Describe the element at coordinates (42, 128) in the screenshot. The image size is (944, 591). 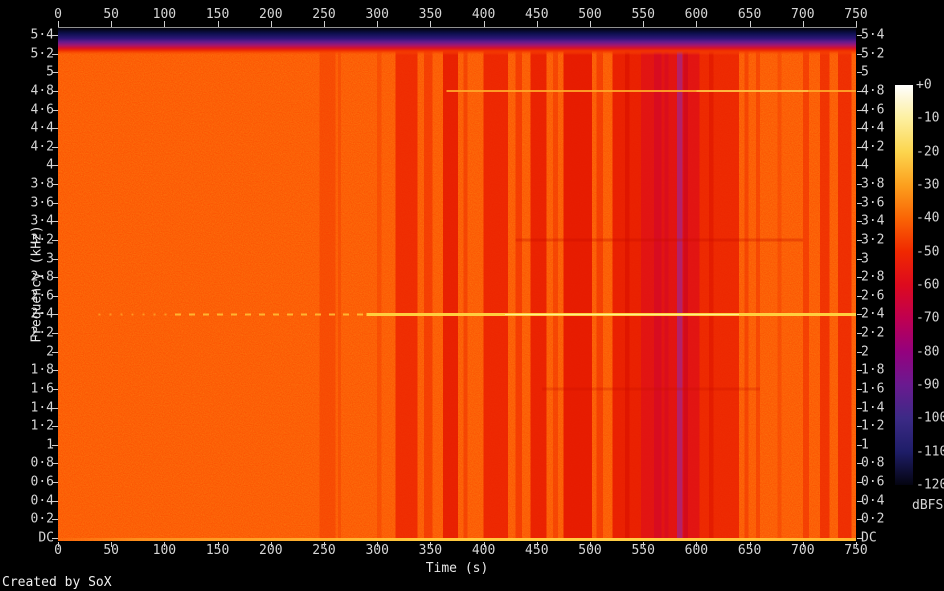
I see `freq-tick-label-left: 4·4` at that location.